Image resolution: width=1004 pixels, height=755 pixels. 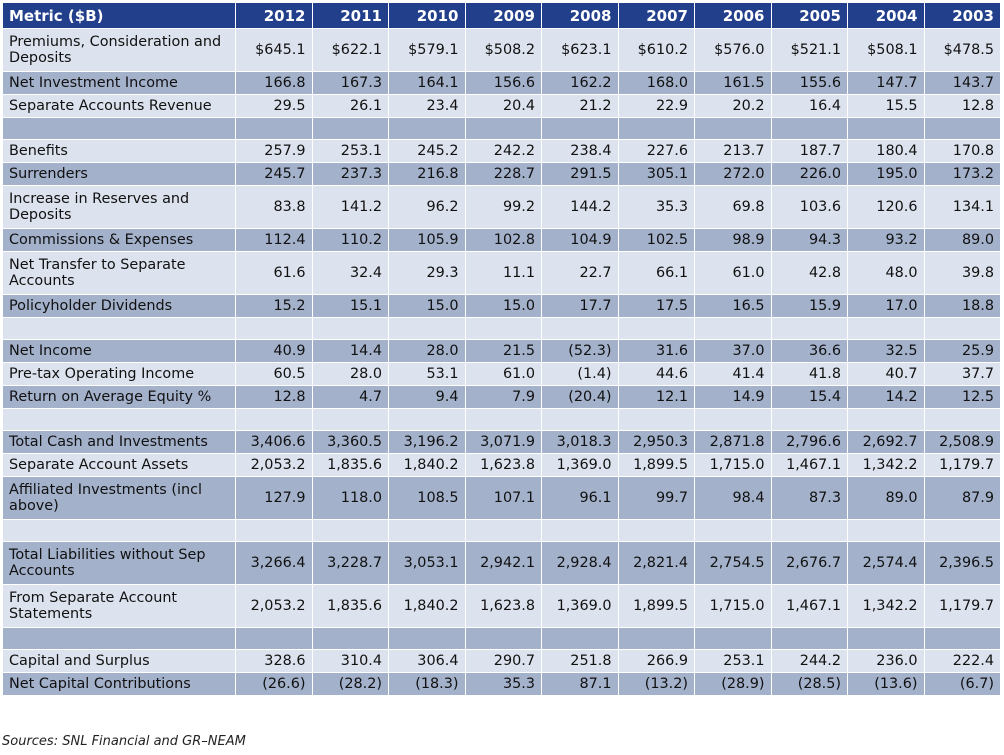 I want to click on value-cell: 328.6, so click(x=274, y=661).